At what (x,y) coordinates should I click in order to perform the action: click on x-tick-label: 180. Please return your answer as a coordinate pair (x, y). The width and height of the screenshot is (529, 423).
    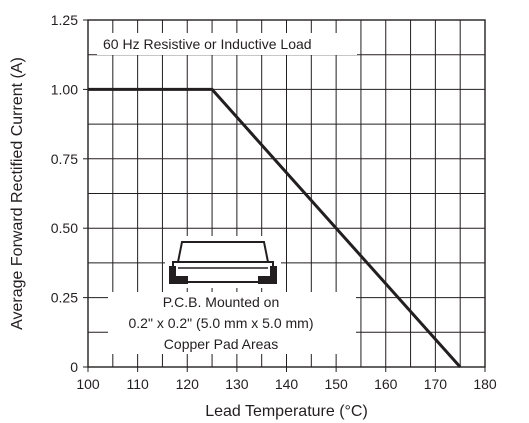
    Looking at the image, I should click on (485, 384).